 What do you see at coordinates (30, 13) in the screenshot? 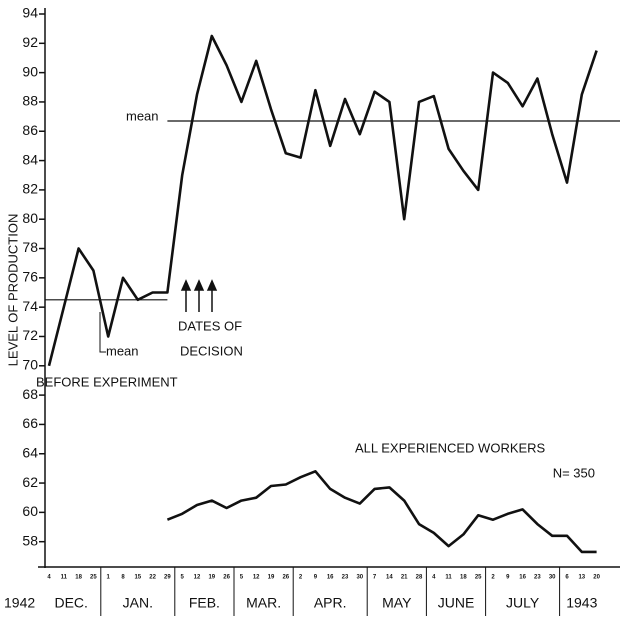
I see `y-tick-label: 94` at bounding box center [30, 13].